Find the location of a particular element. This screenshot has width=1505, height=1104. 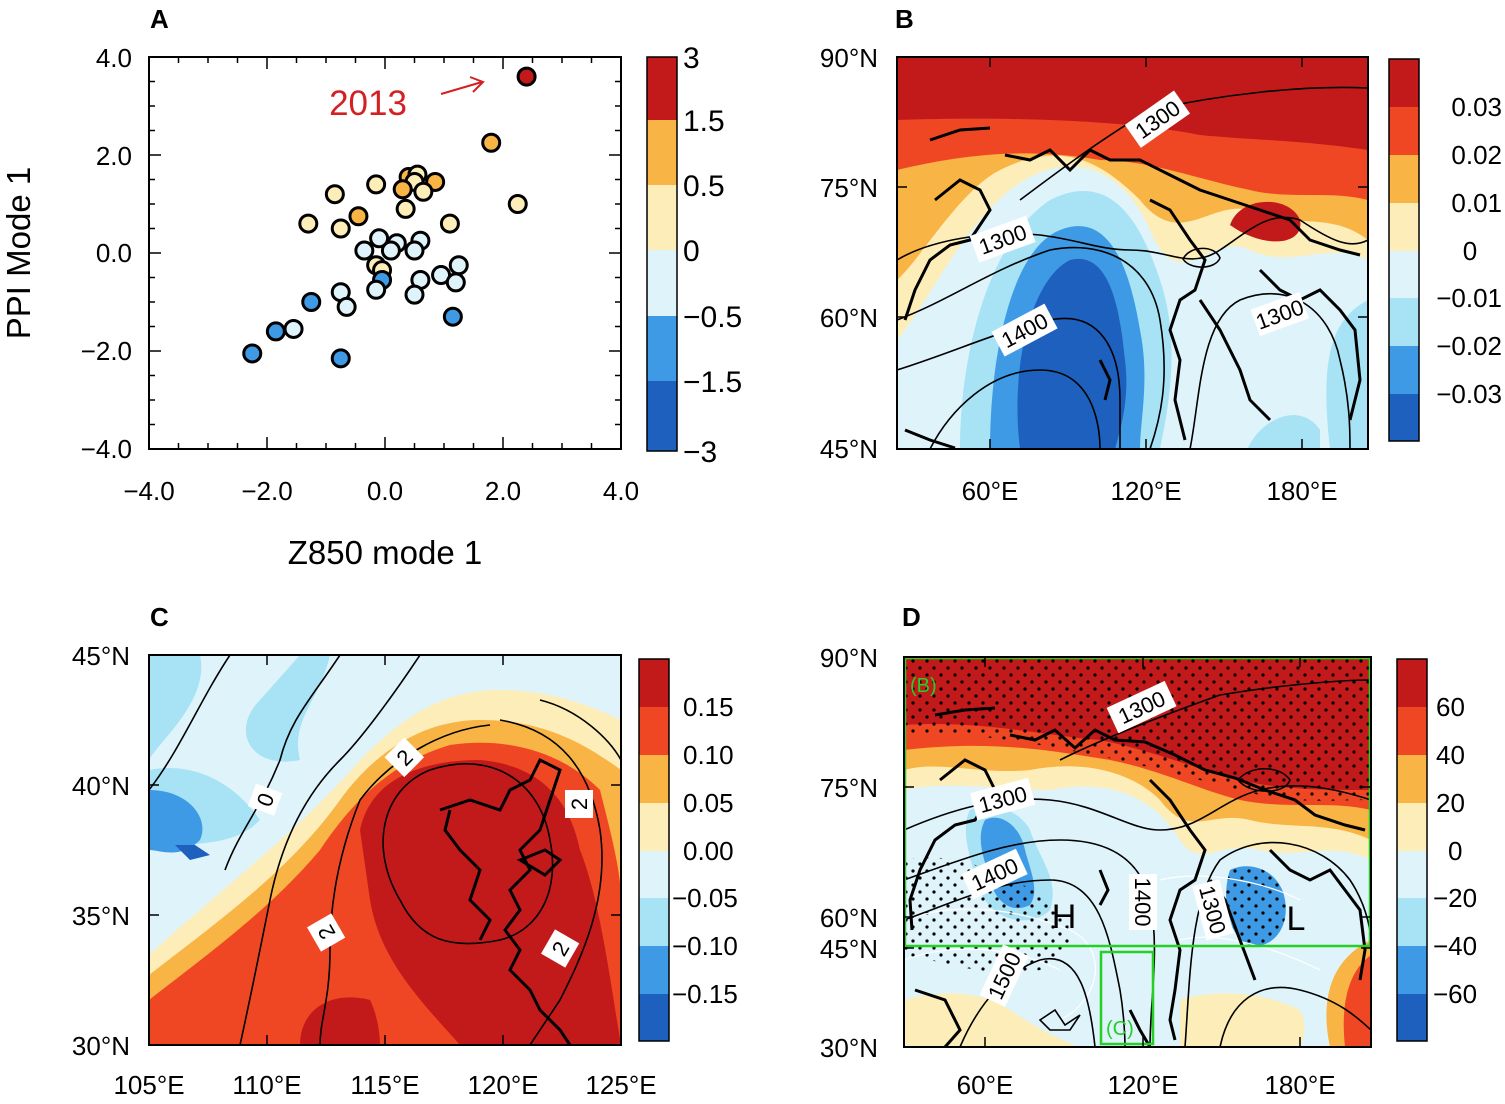

panel-c-map-field is located at coordinates (385, 850).